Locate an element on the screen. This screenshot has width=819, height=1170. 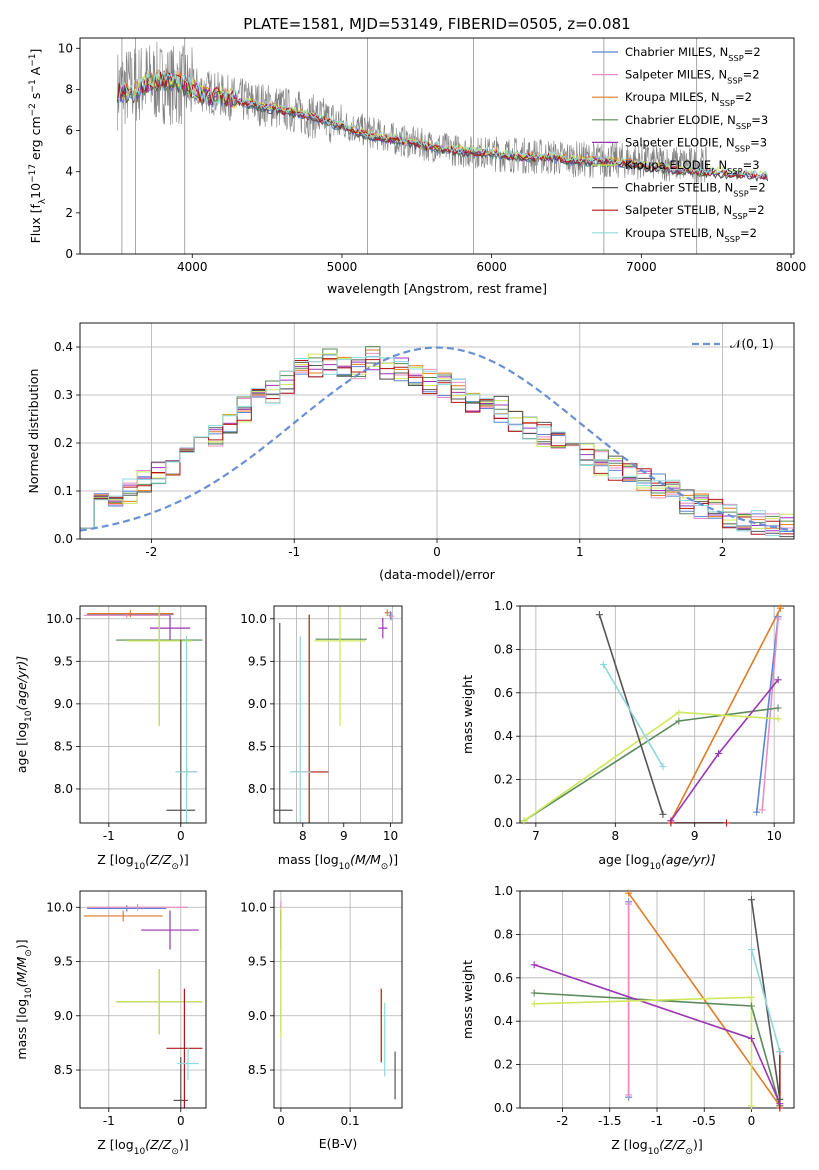
x-axis-label: Z [log10(Z/Z⊙)] is located at coordinates (142, 862).